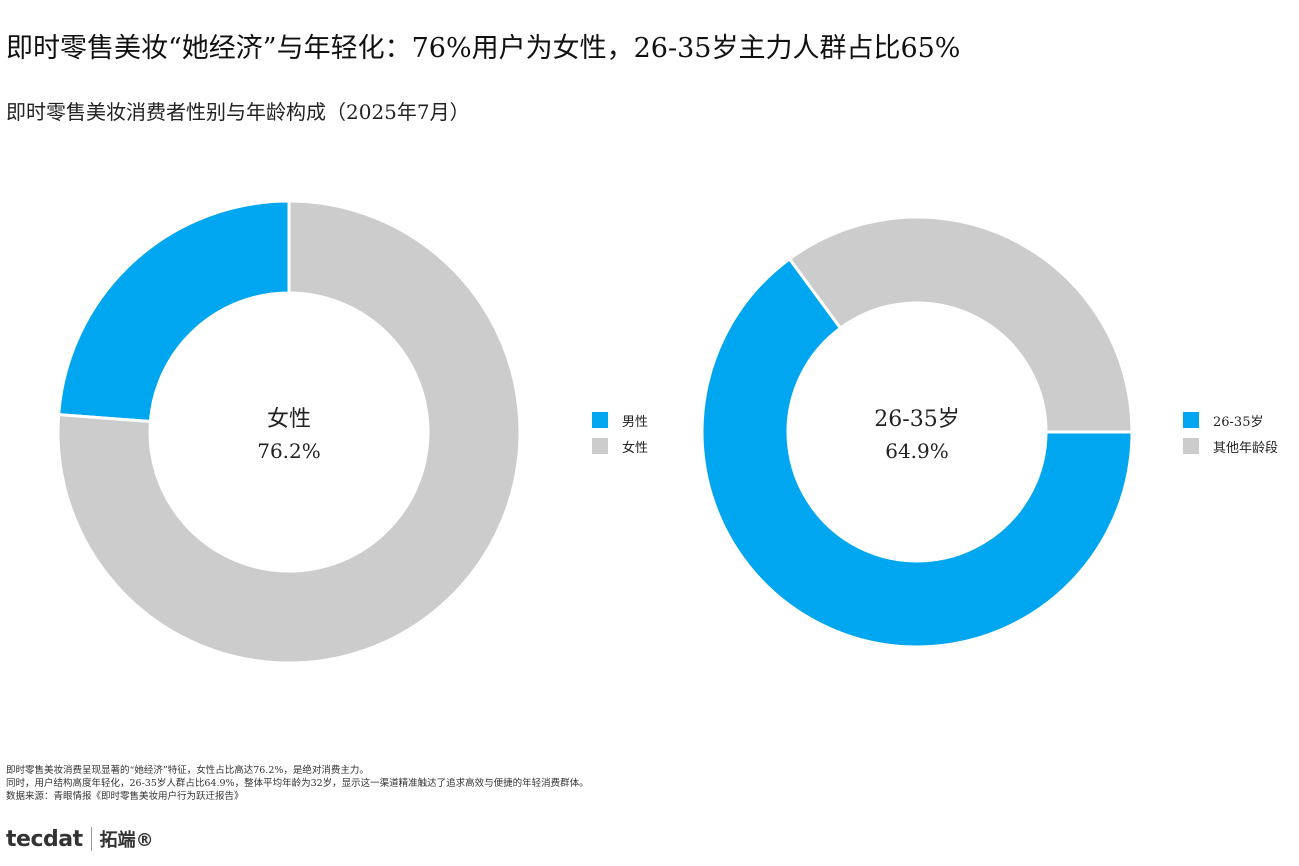 The height and width of the screenshot is (866, 1299). I want to click on logo-chinese-name: 拓端®, so click(126, 840).